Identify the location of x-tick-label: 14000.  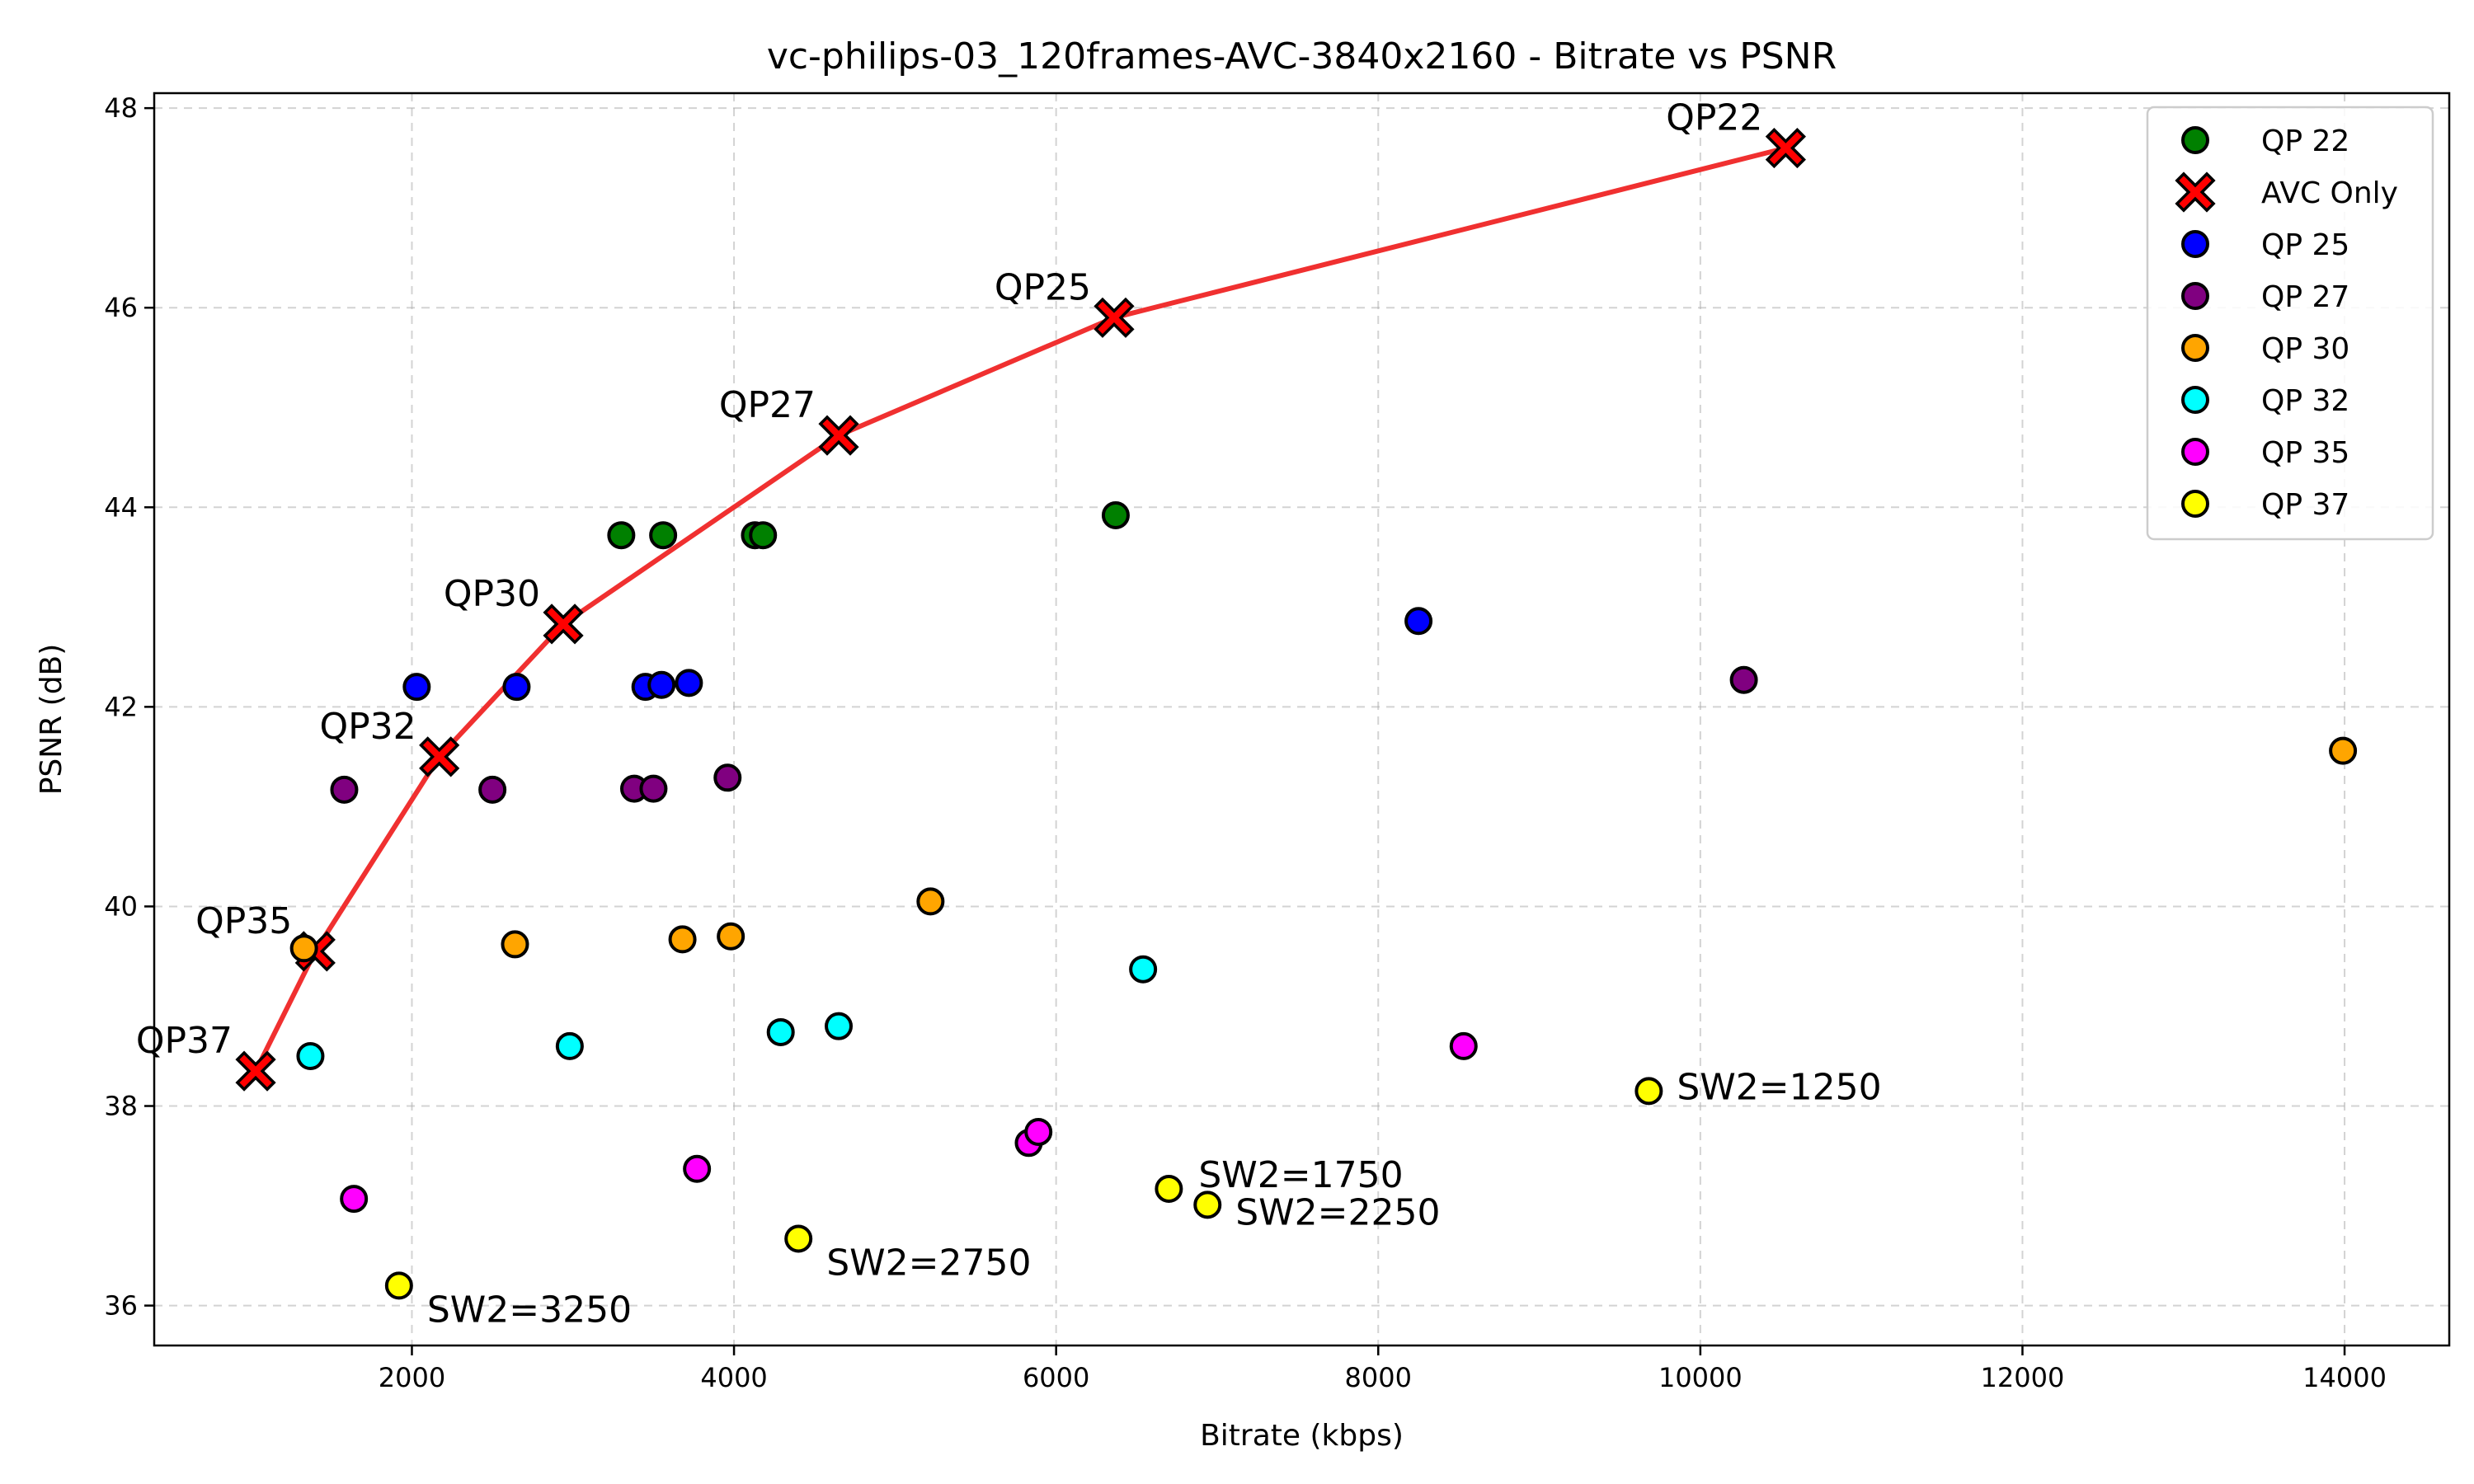
(2344, 1377).